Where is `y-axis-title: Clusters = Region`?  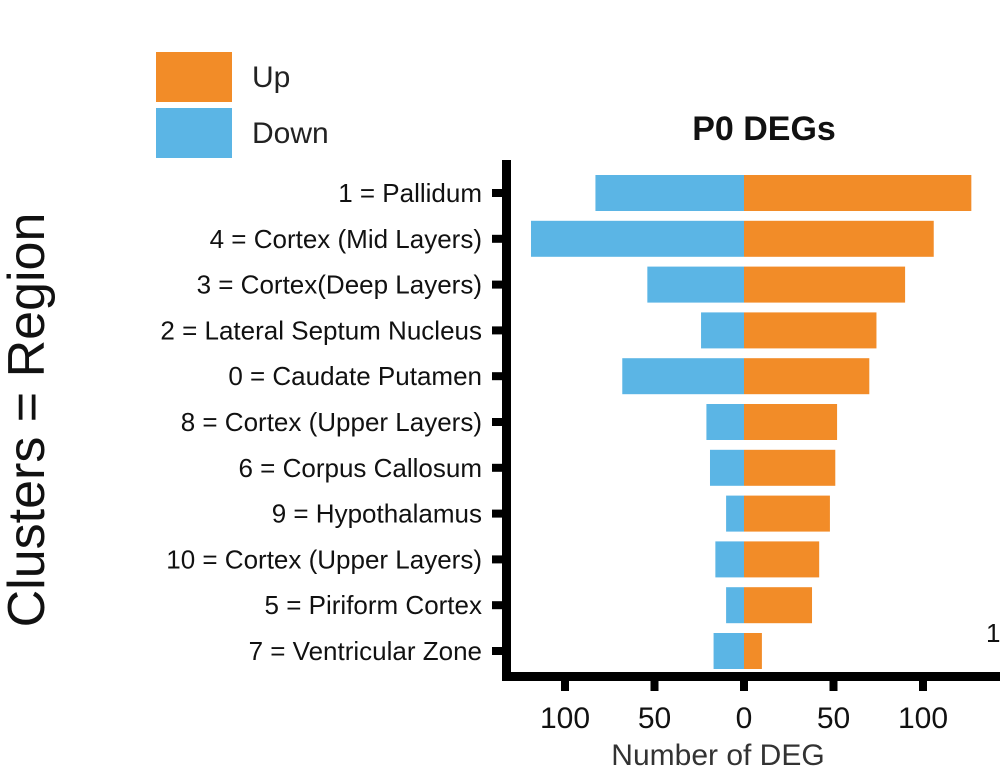 y-axis-title: Clusters = Region is located at coordinates (28, 420).